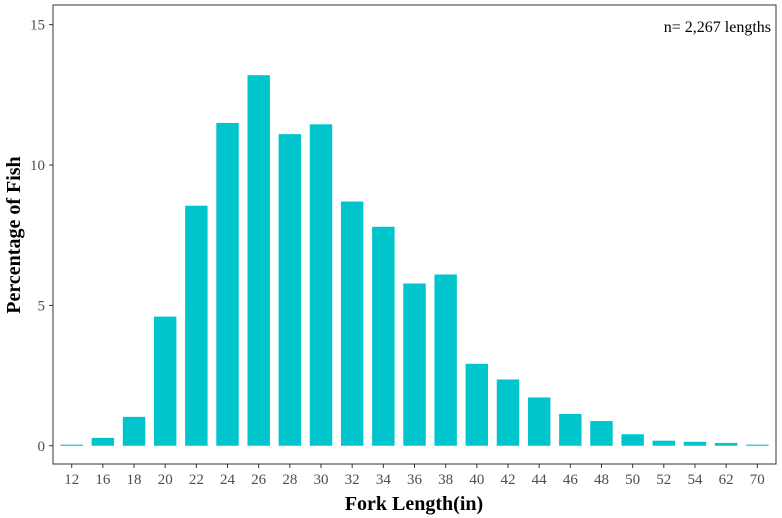  What do you see at coordinates (384, 480) in the screenshot?
I see `x-tick-label-34: 34` at bounding box center [384, 480].